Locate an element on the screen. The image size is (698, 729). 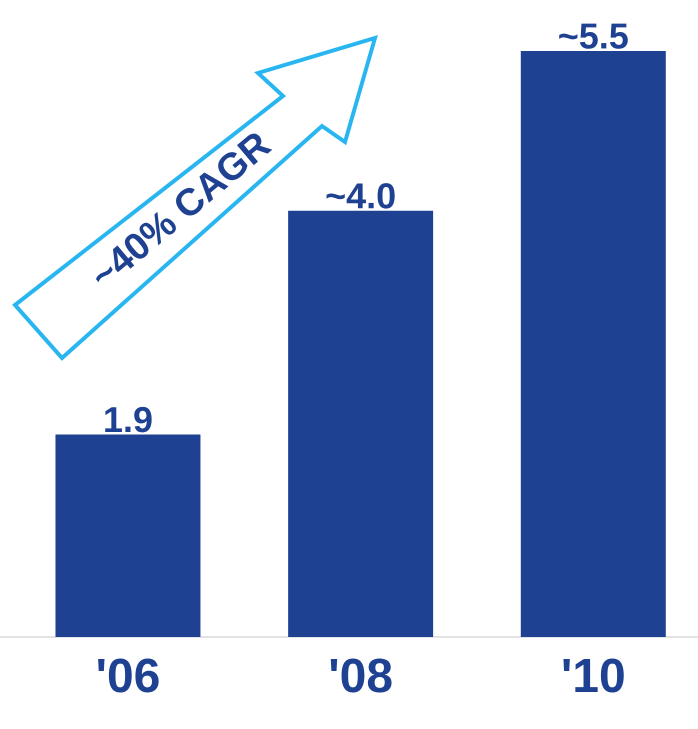
data-label: ~4.0 is located at coordinates (360, 196).